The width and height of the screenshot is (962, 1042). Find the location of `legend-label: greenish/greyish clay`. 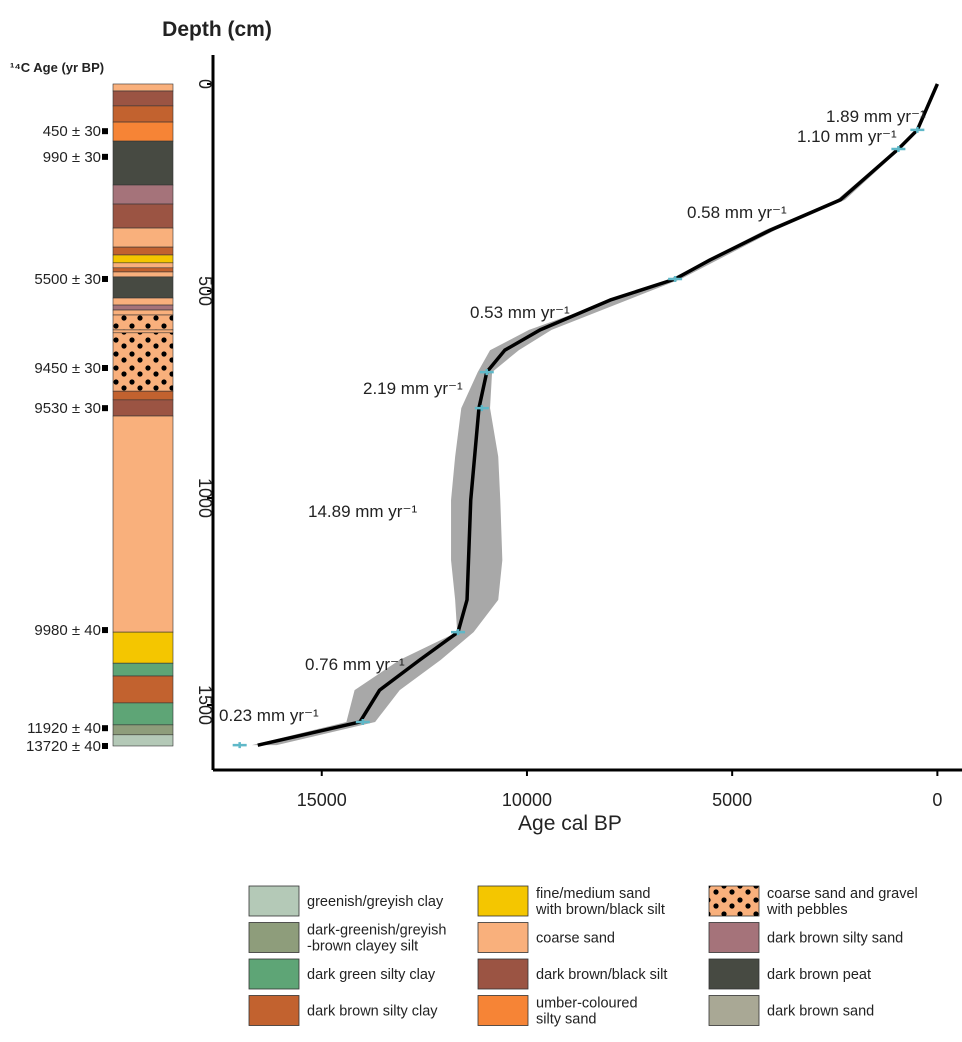

legend-label: greenish/greyish clay is located at coordinates (375, 902).